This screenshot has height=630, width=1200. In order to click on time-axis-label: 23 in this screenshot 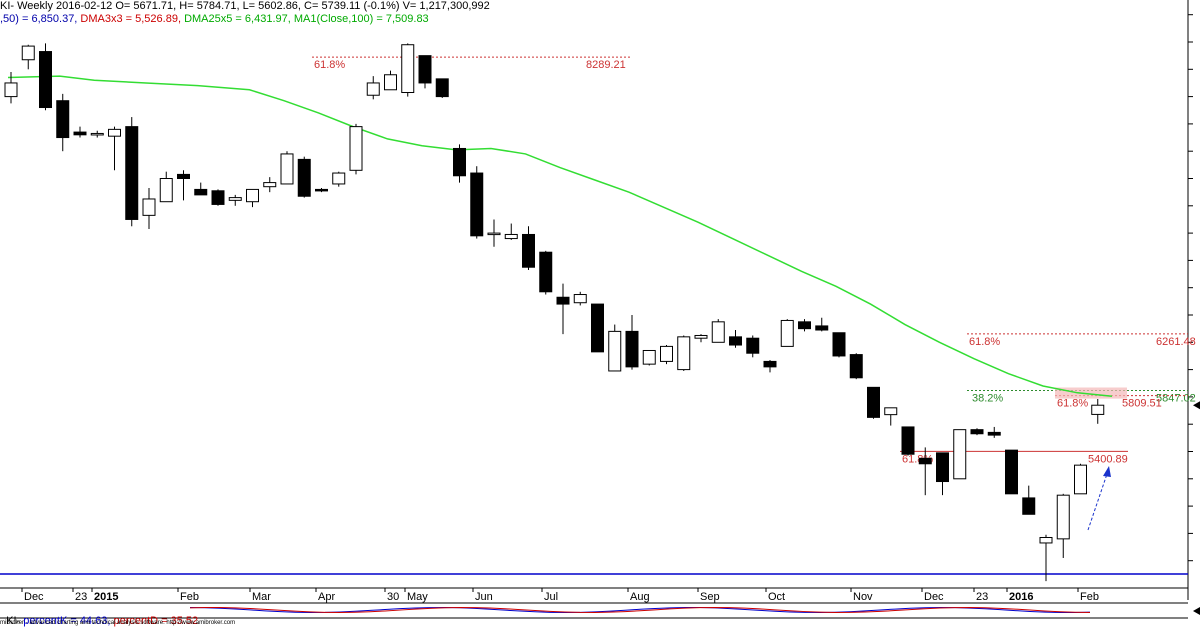, I will do `click(982, 597)`.